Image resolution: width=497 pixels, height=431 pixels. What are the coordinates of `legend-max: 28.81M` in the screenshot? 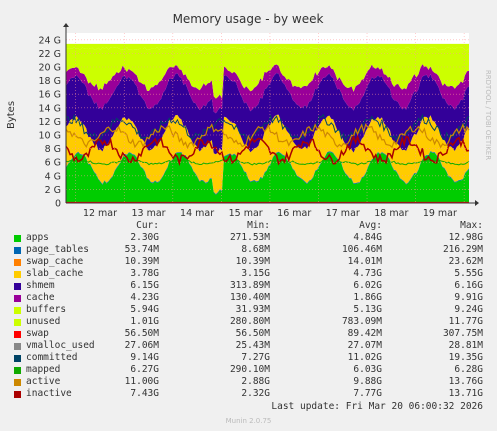 It's located at (465, 345).